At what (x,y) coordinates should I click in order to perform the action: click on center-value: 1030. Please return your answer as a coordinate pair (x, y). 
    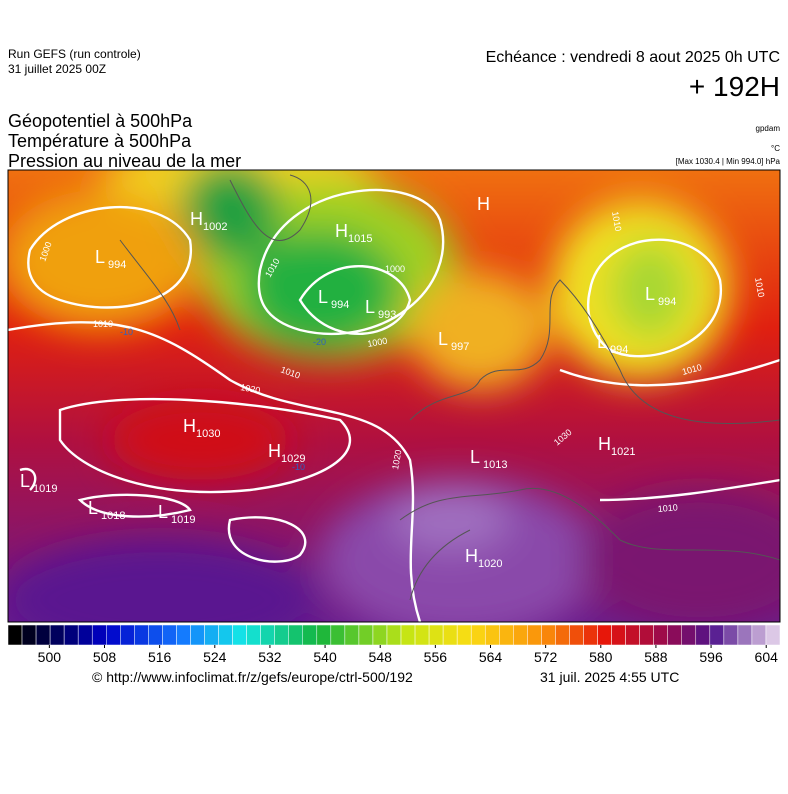
    Looking at the image, I should click on (208, 434).